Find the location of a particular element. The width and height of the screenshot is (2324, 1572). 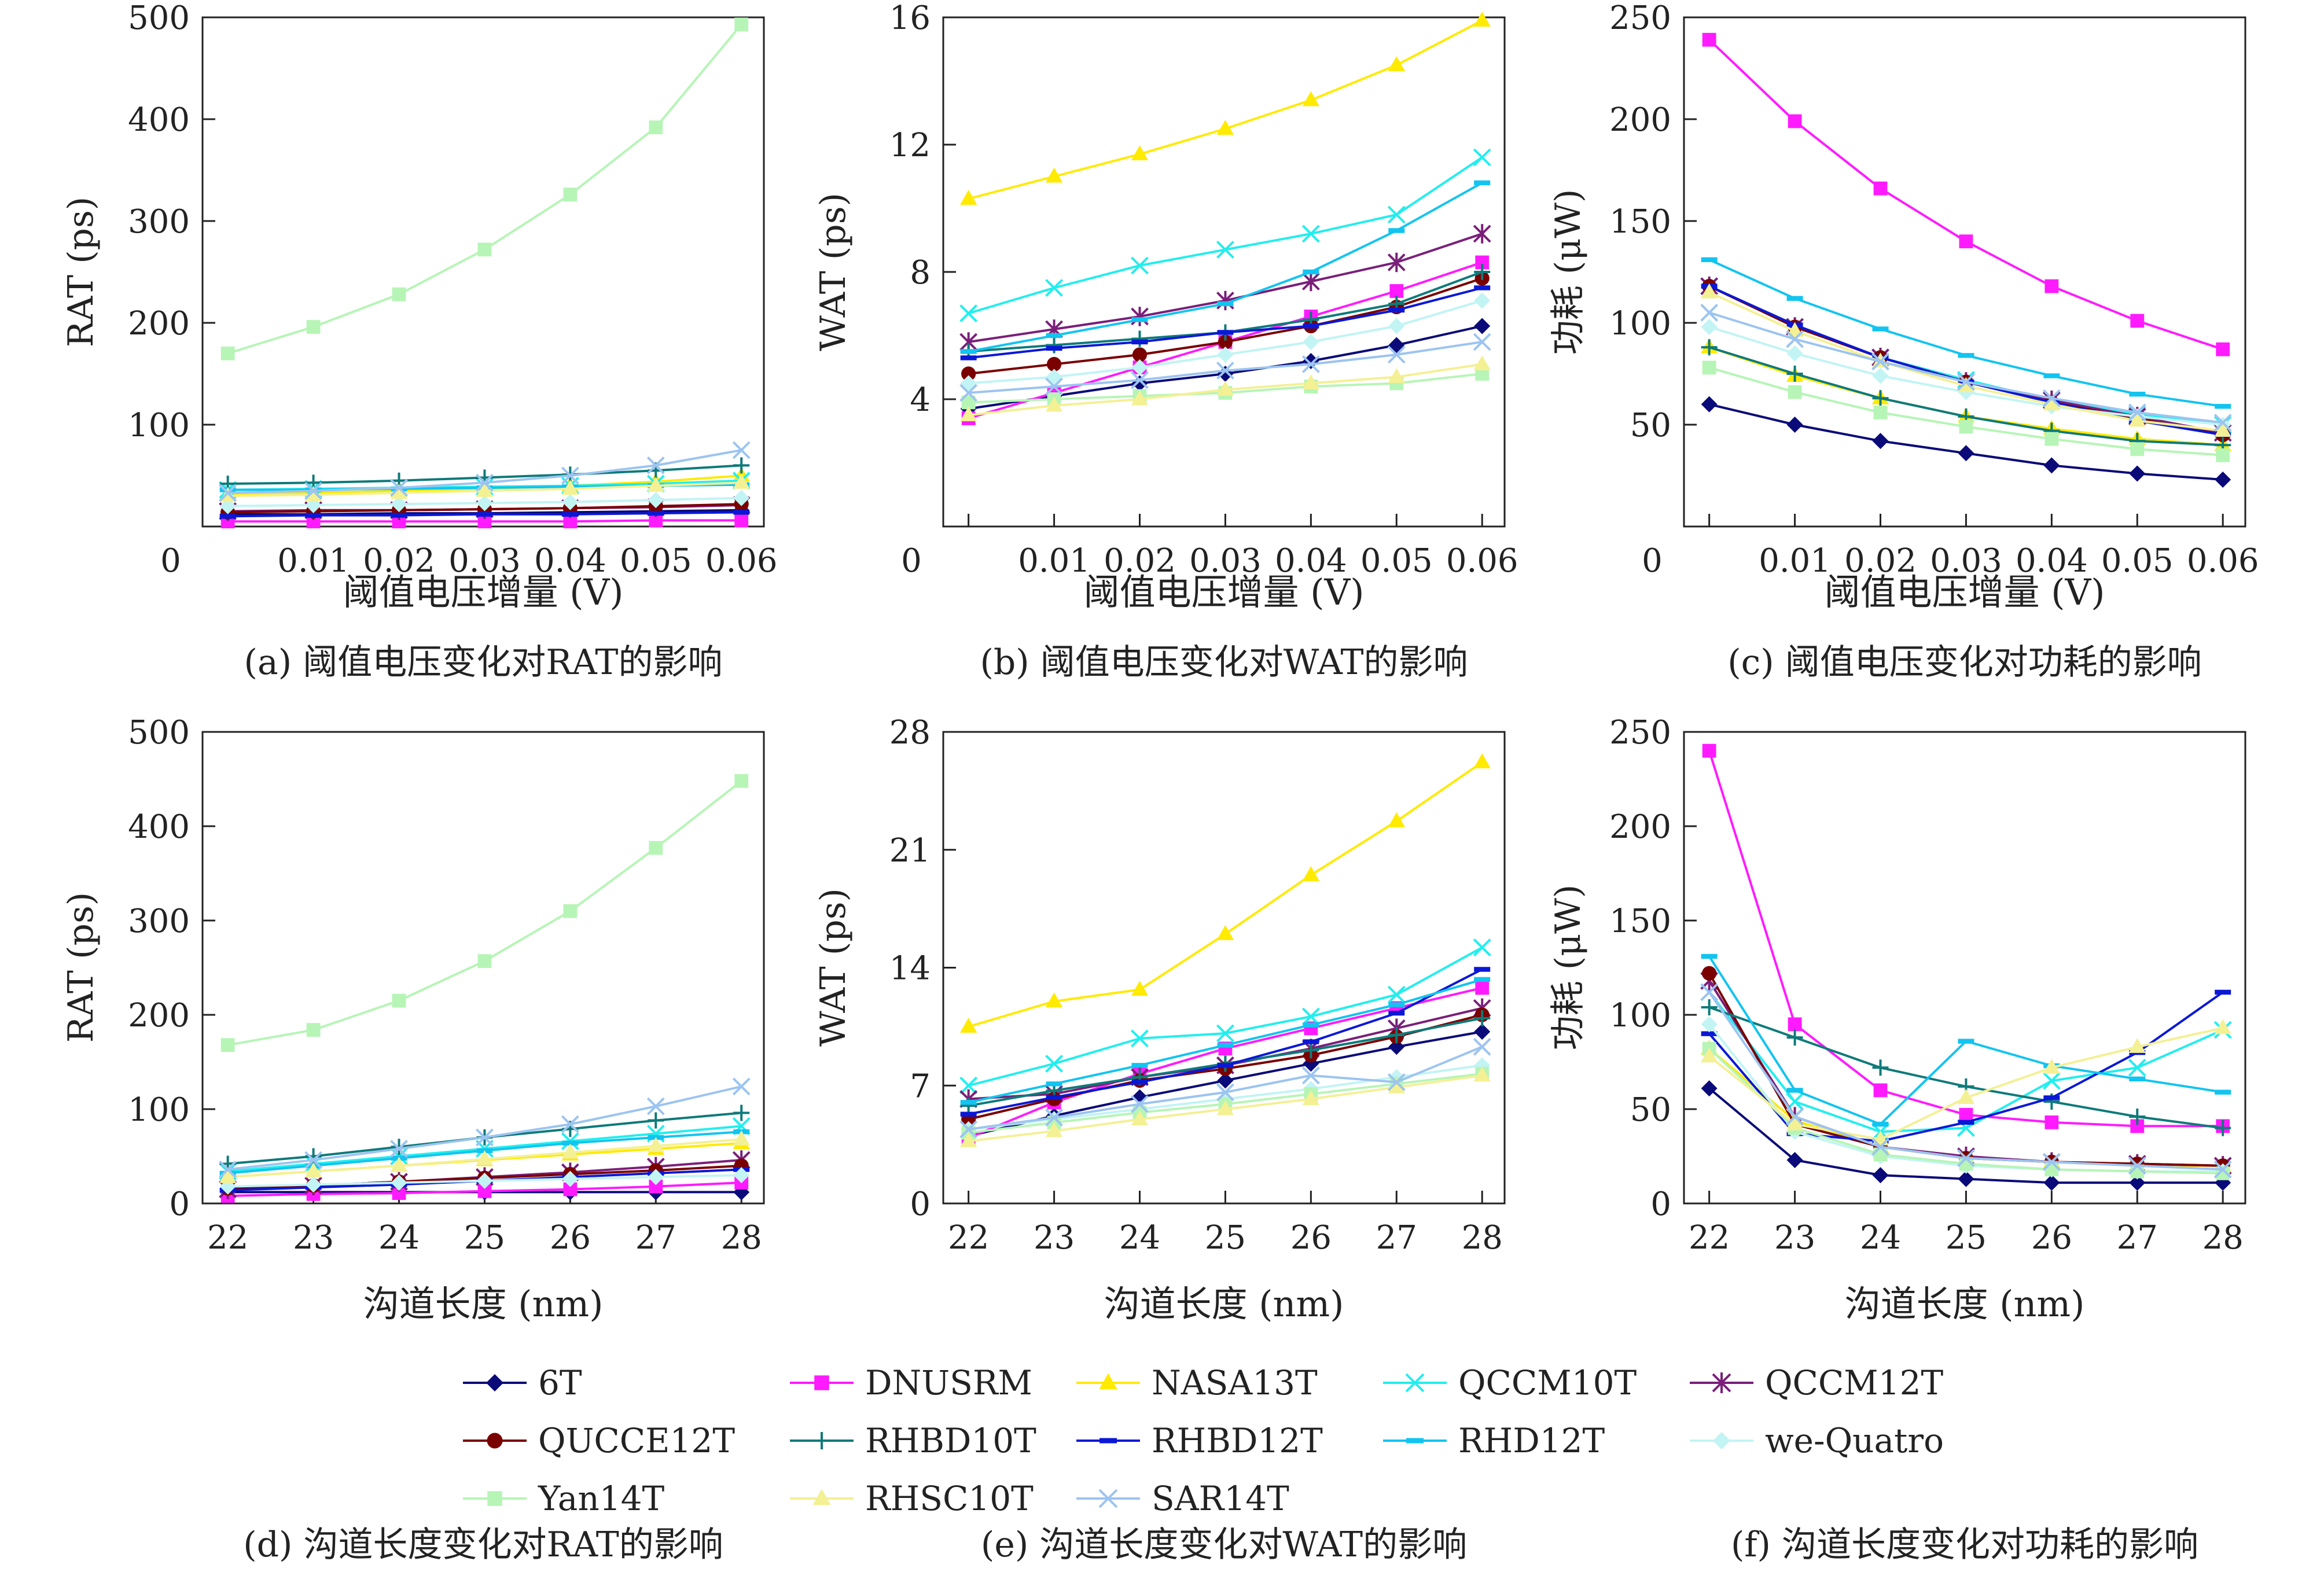

panel-d-y-label: RAT (ps) is located at coordinates (81, 967).